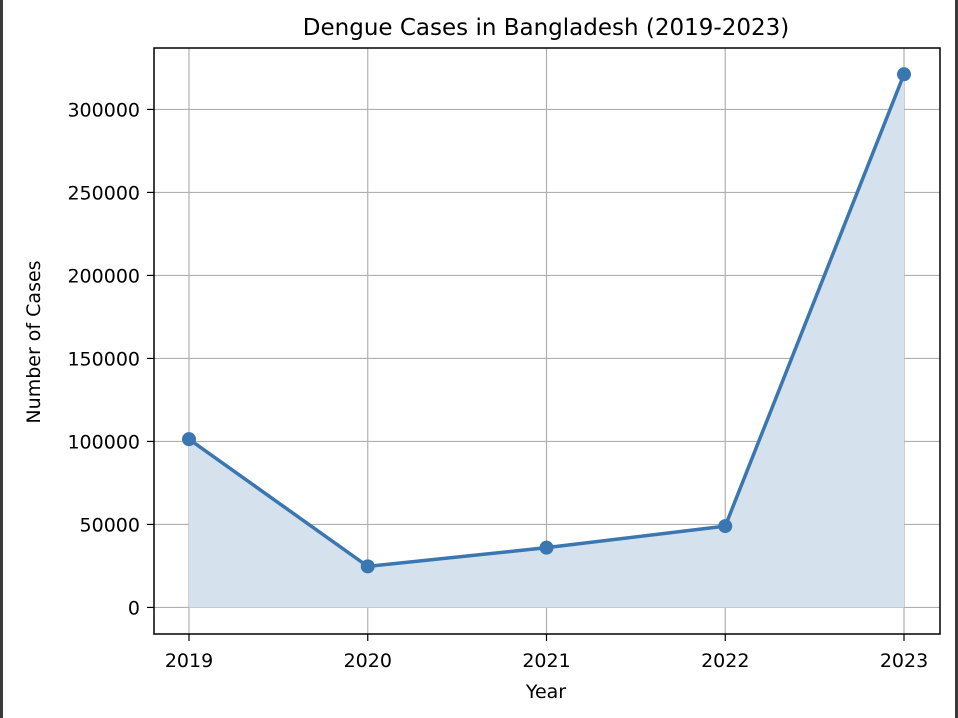 This screenshot has width=958, height=718. I want to click on y-tick-label: 150000, so click(103, 359).